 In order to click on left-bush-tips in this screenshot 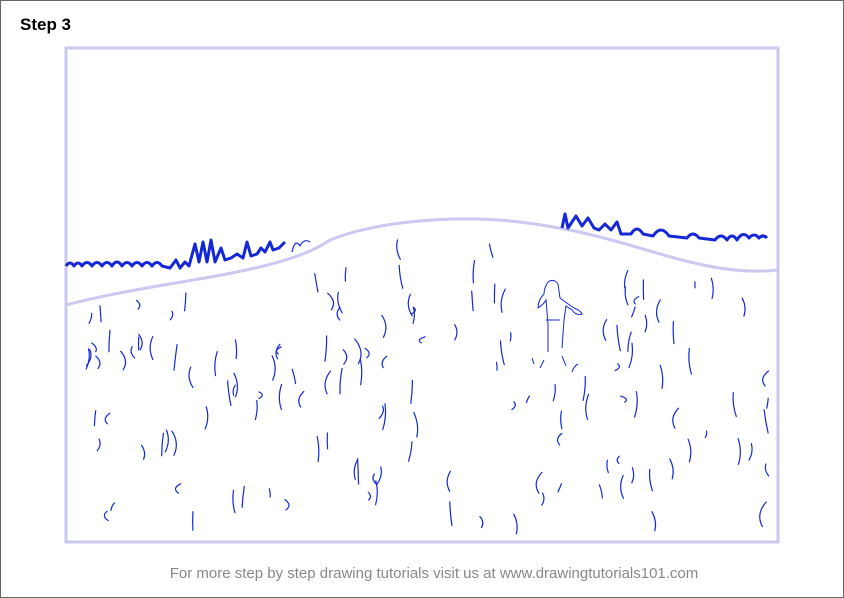, I will do `click(301, 246)`.